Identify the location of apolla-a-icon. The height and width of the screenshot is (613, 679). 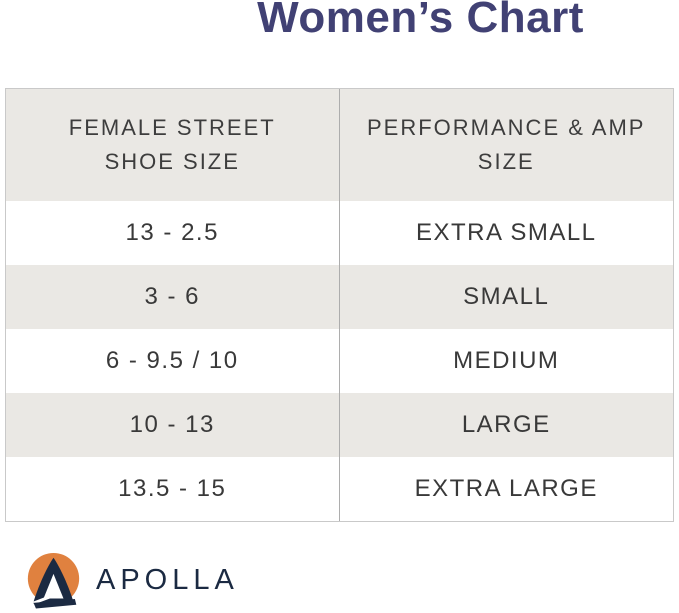
(53, 580).